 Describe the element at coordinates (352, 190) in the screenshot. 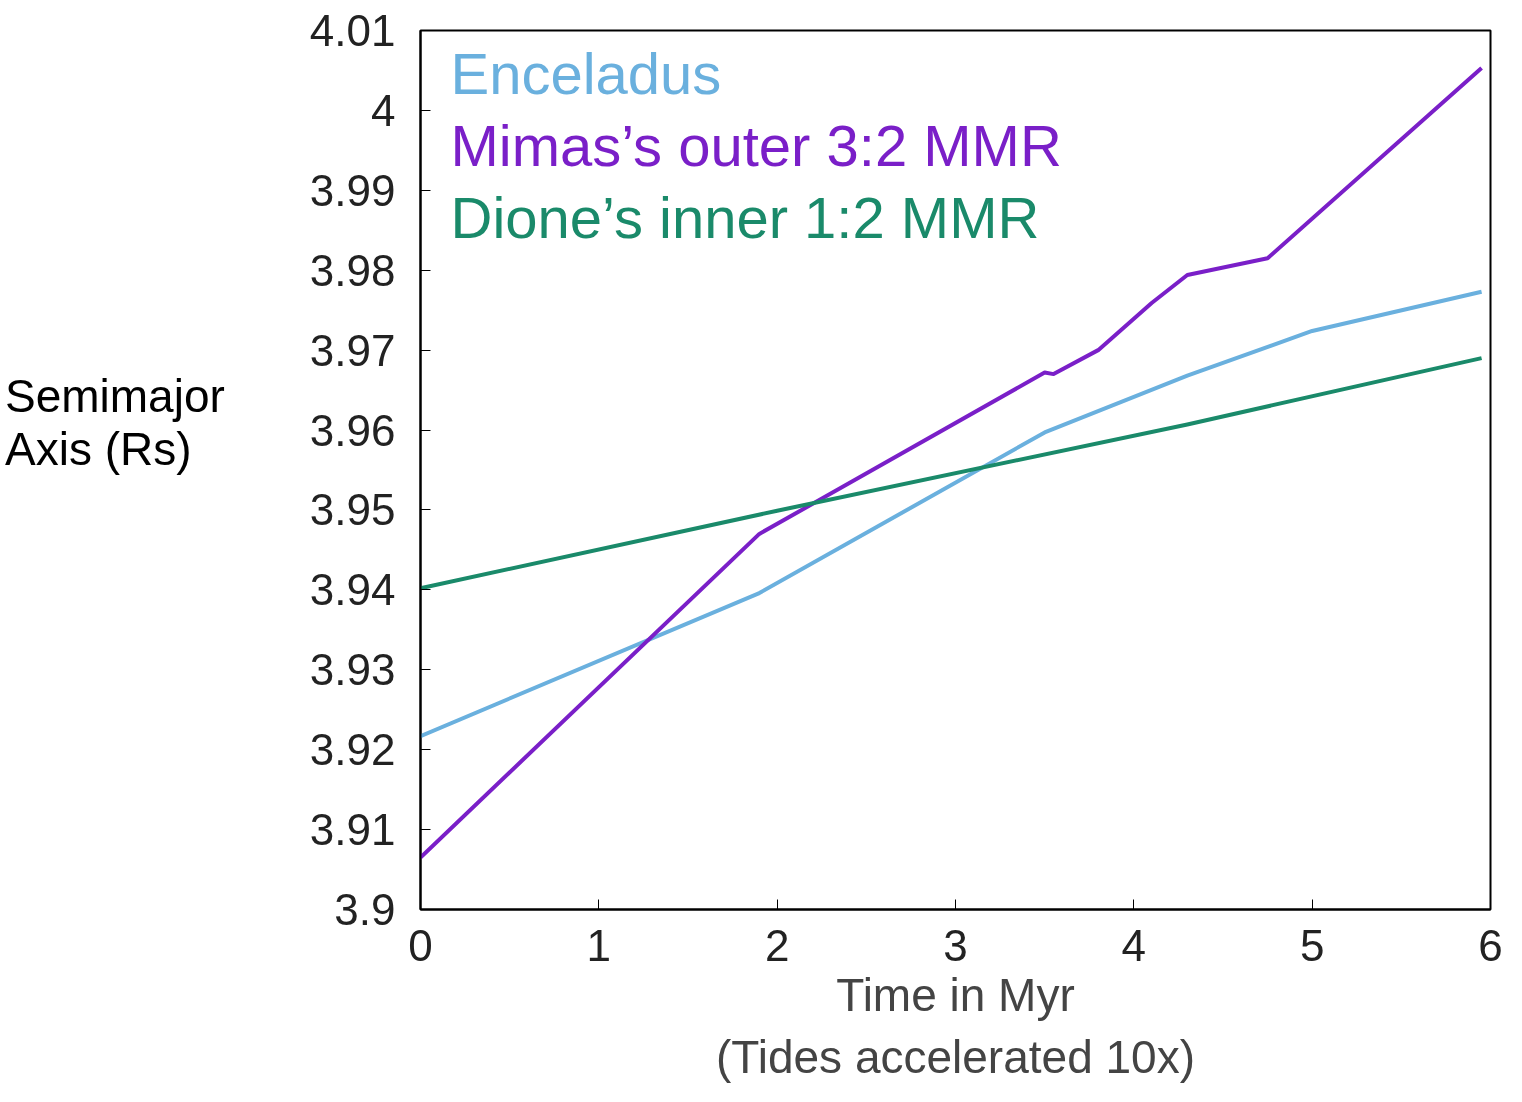

I see `y-tick-label: 3.99` at that location.